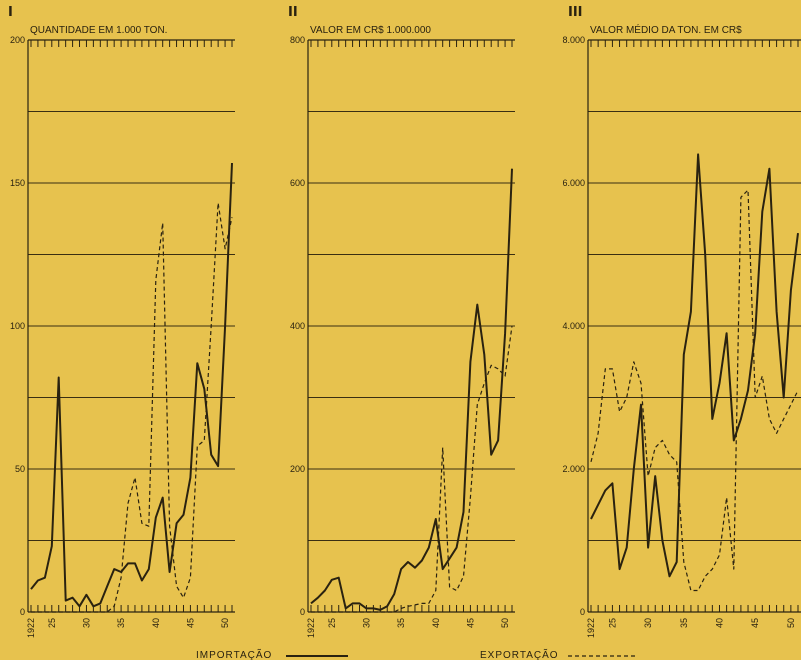 This screenshot has height=660, width=801. I want to click on y-tick-label: 8.000, so click(573, 40).